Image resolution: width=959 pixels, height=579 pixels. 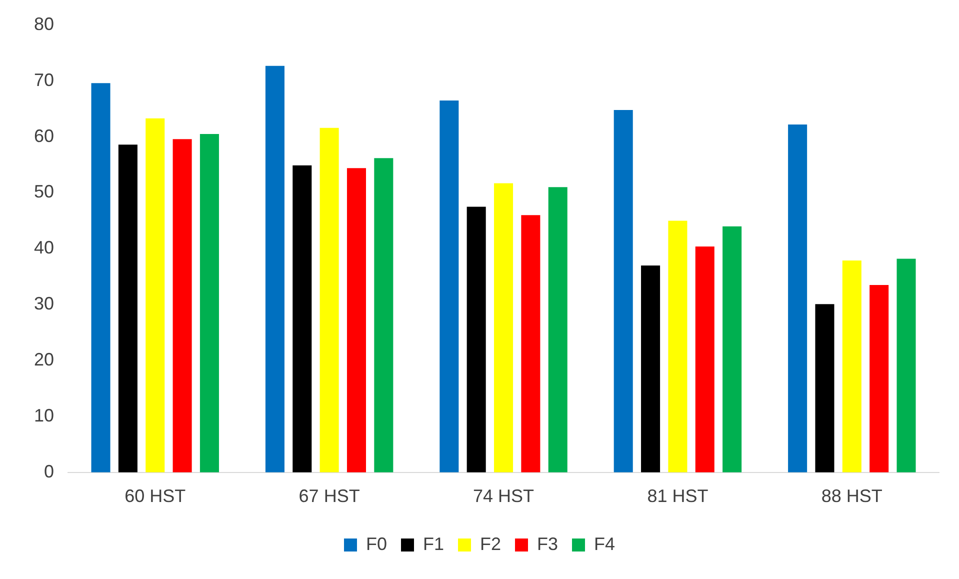 I want to click on x-tick-label: 74 HST, so click(x=503, y=496).